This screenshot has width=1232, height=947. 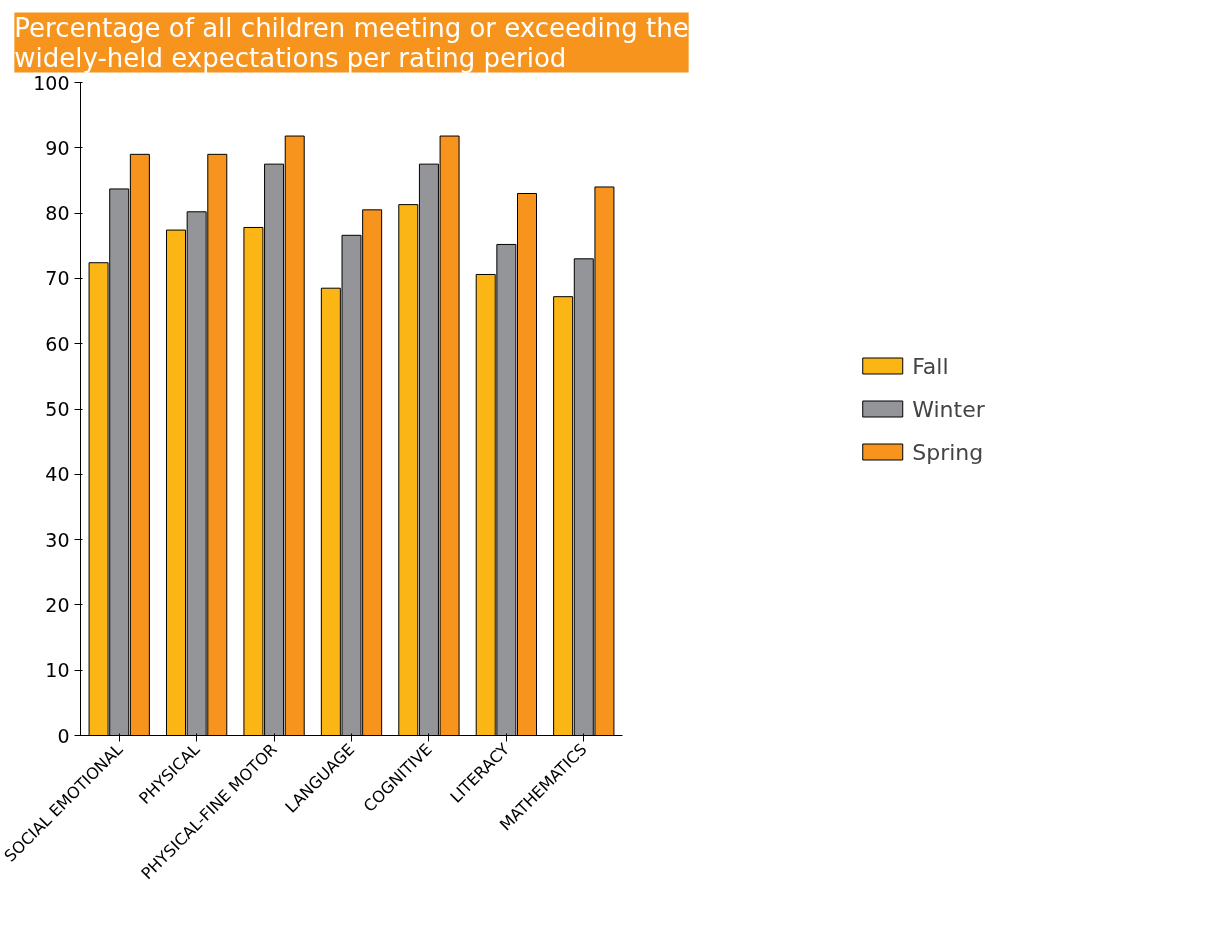 What do you see at coordinates (57, 278) in the screenshot?
I see `y-tick-label: 70` at bounding box center [57, 278].